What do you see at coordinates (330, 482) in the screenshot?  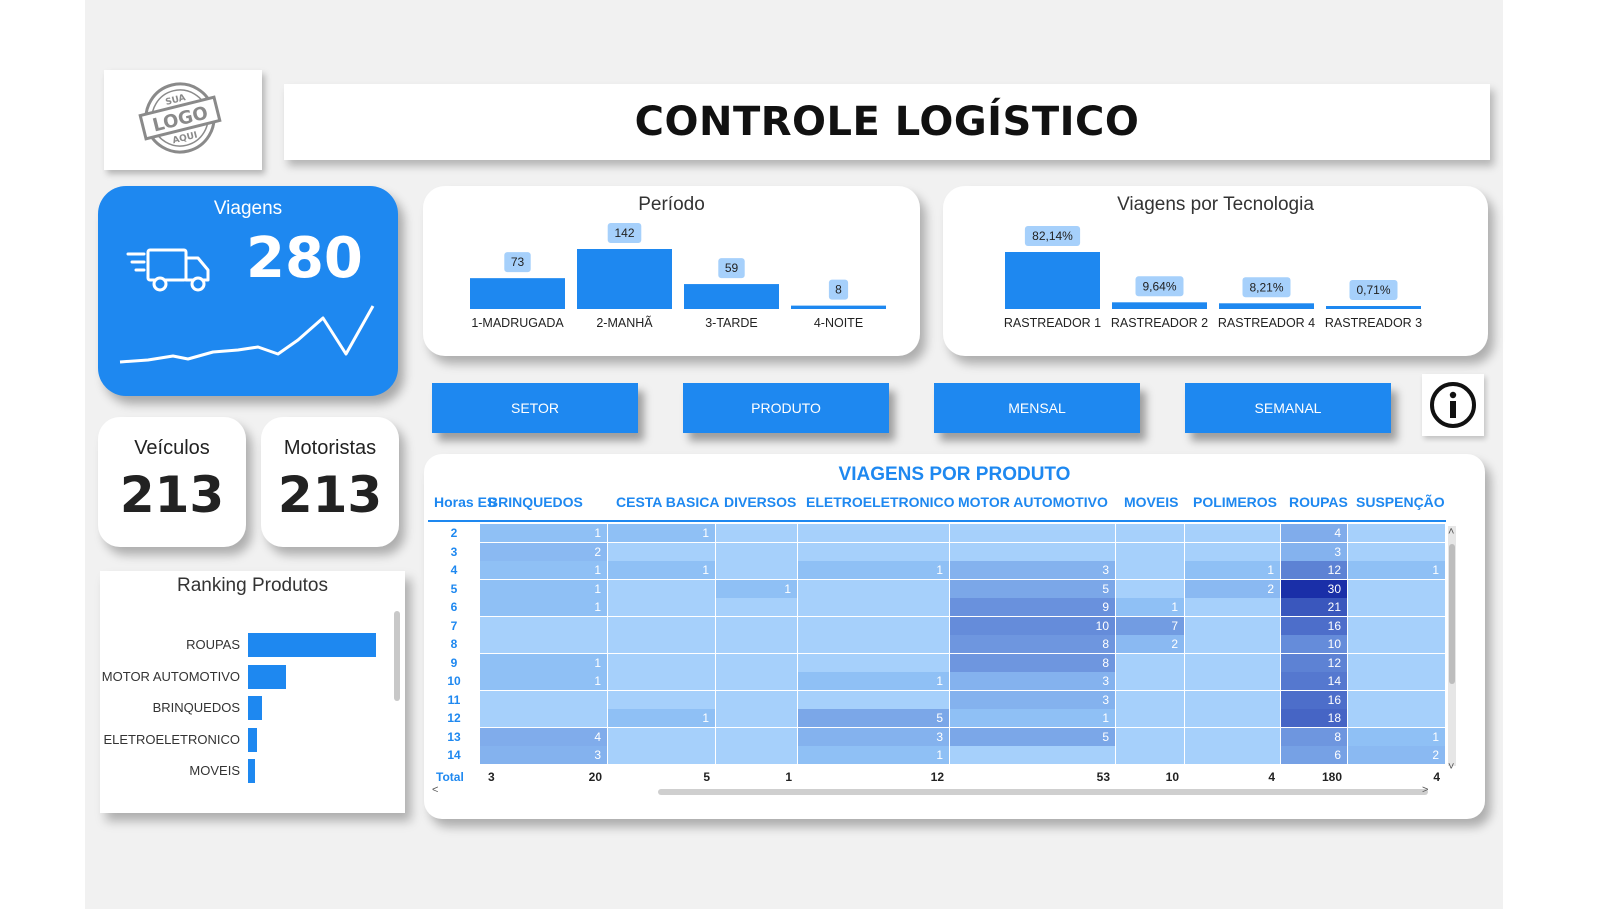 I see `kpi-motoristas-card: Motoristas 213` at bounding box center [330, 482].